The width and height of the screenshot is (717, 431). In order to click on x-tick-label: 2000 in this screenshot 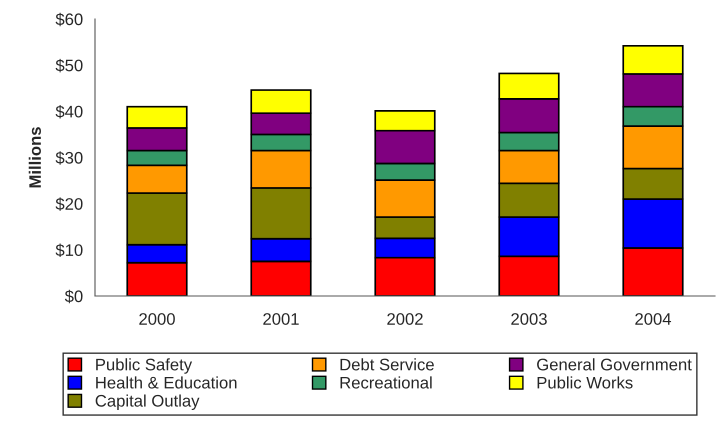, I will do `click(157, 319)`.